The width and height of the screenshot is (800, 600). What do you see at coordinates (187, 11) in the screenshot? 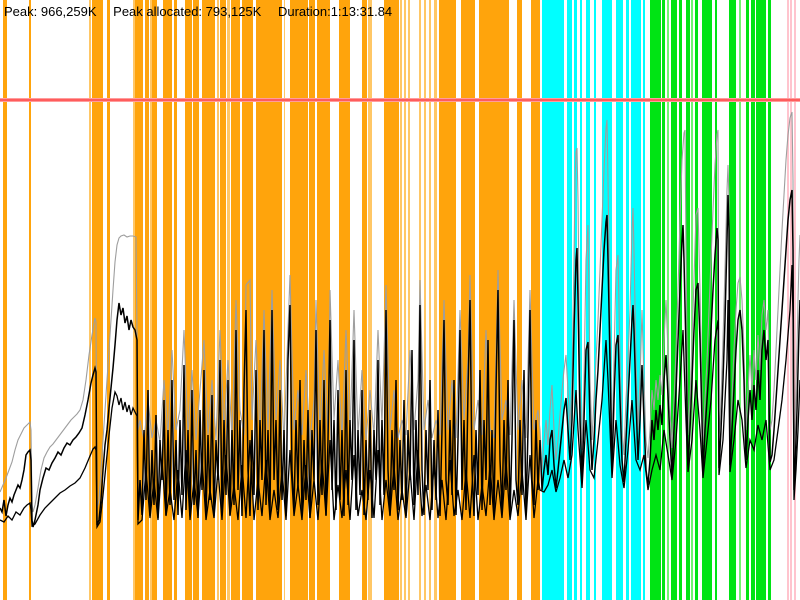
I see `peak-allocated-value: Peak allocated: 793,125K` at bounding box center [187, 11].